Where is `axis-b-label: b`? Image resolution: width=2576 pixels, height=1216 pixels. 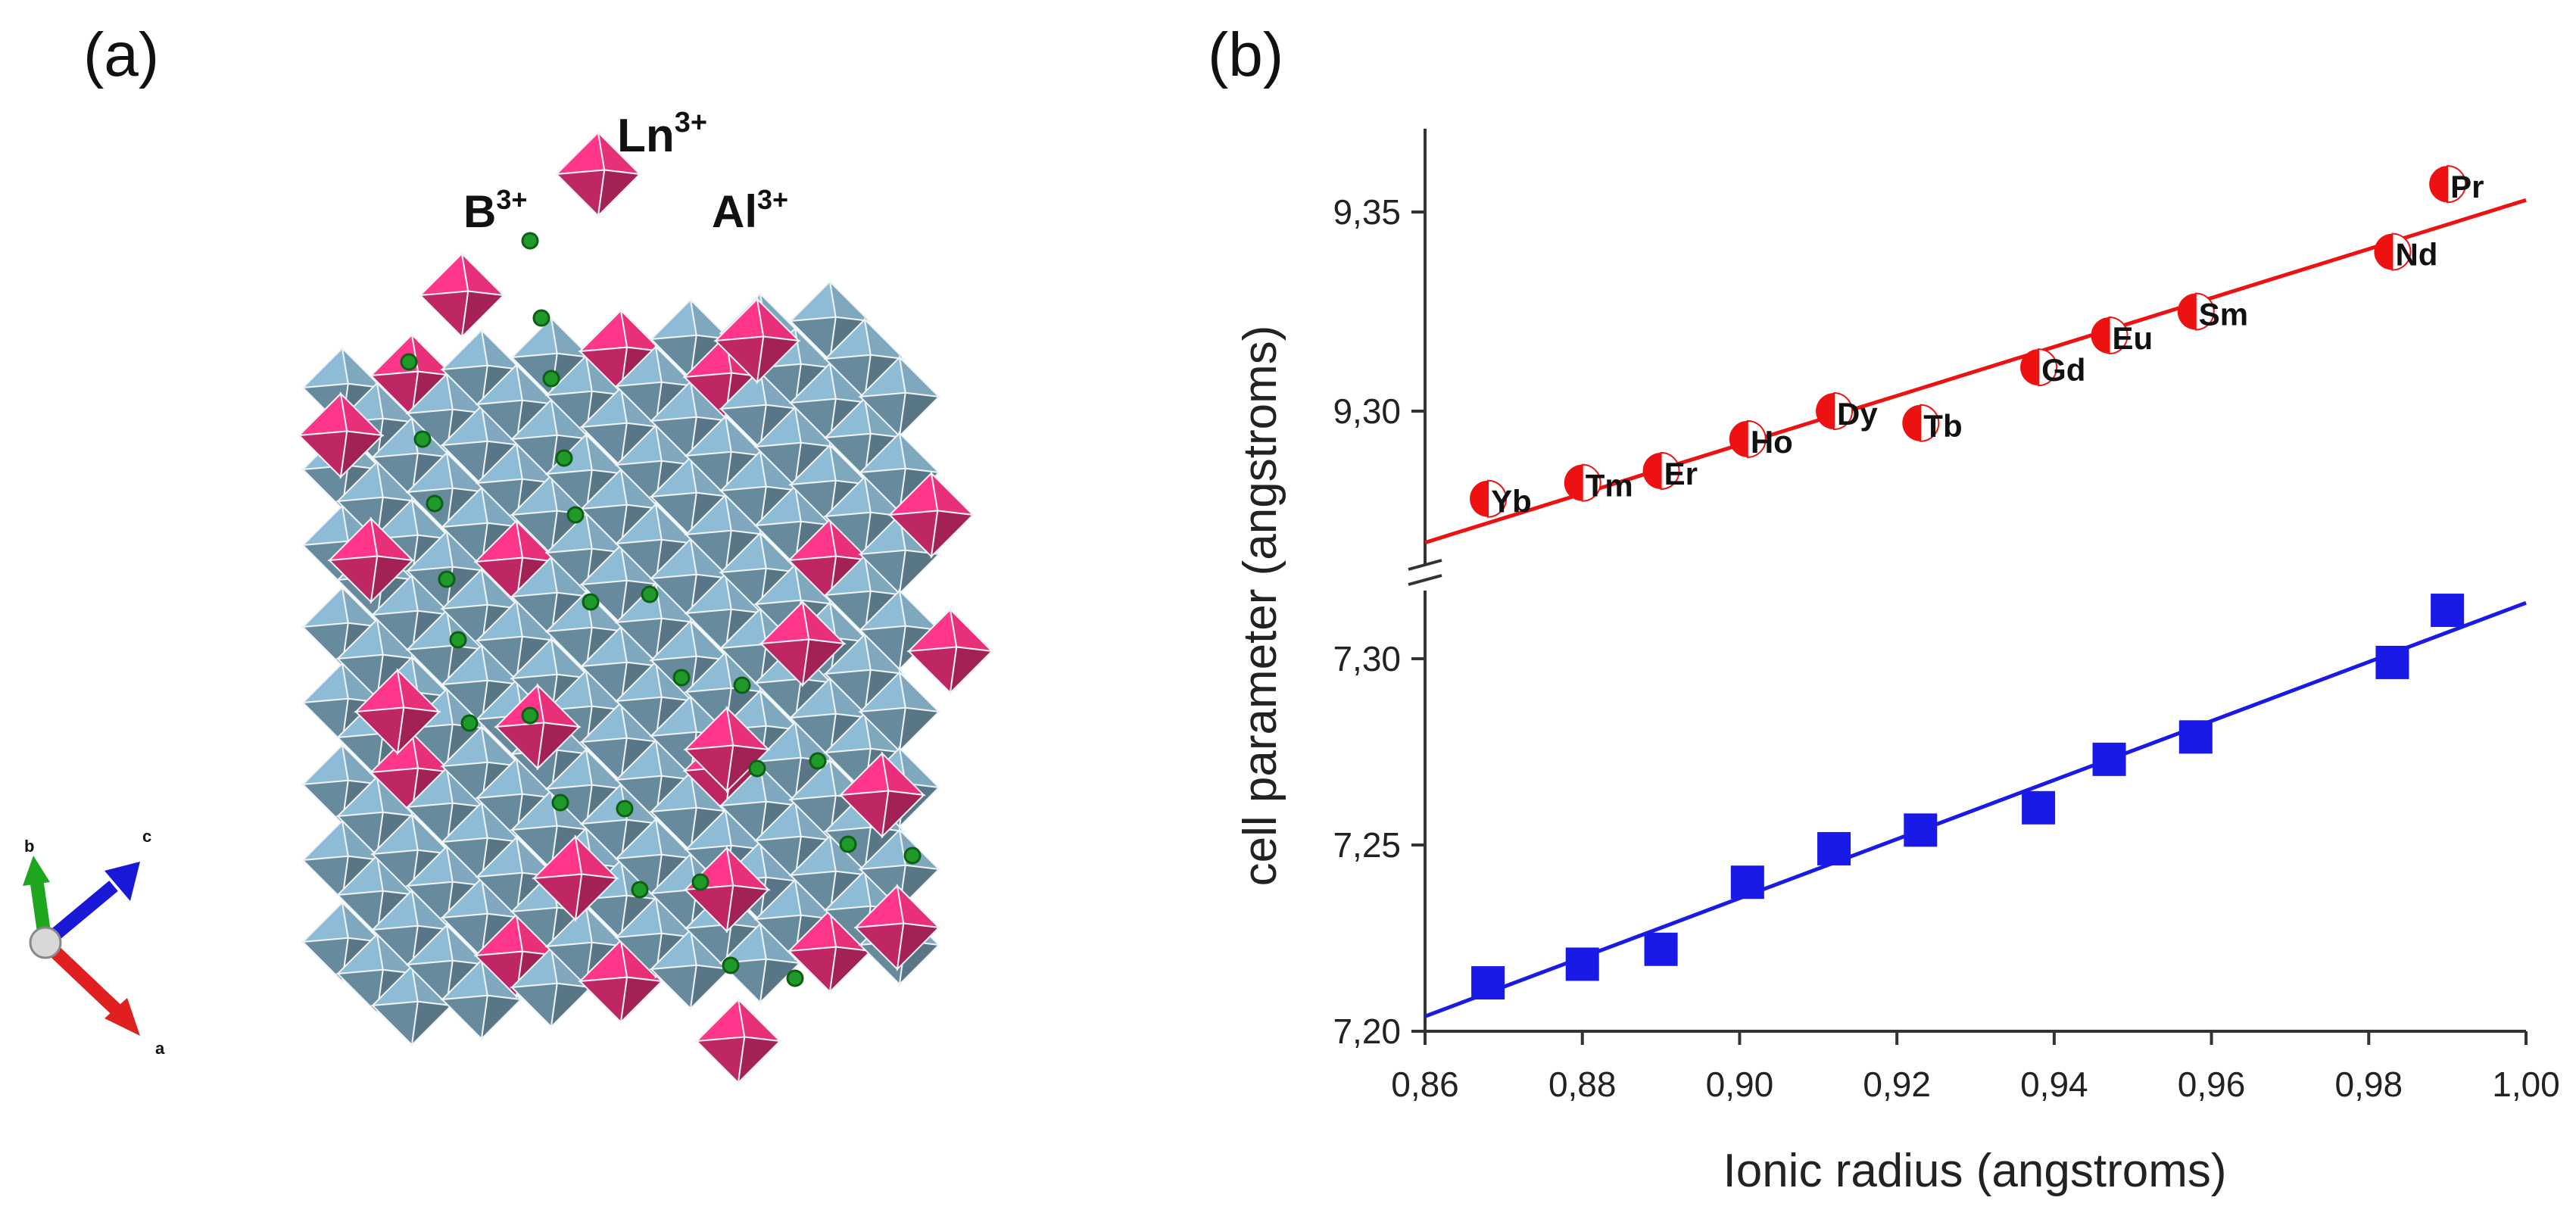 axis-b-label: b is located at coordinates (29, 847).